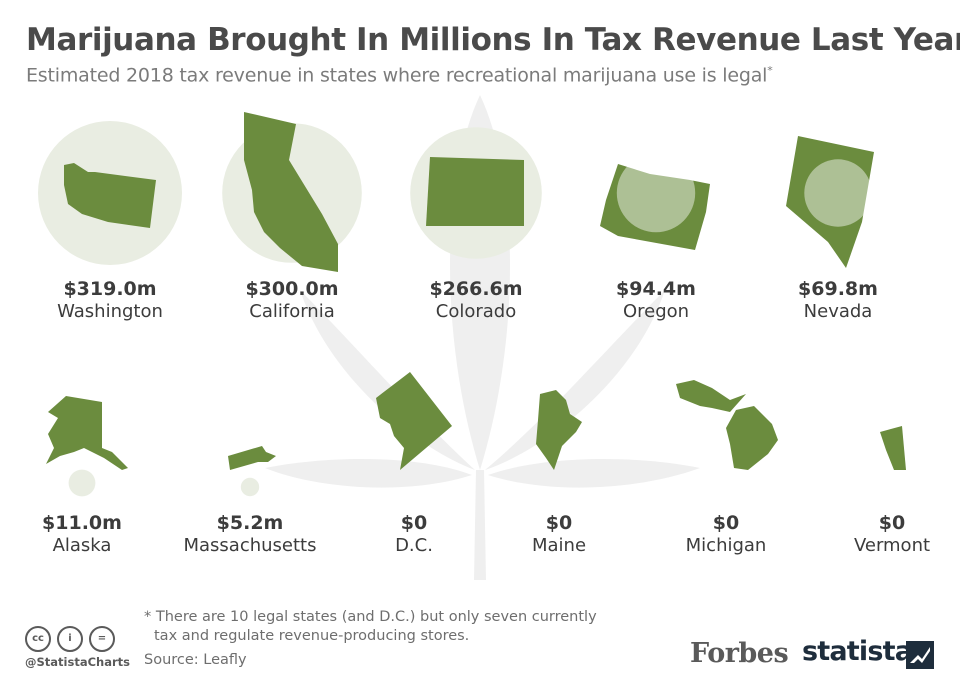 This screenshot has height=684, width=960. Describe the element at coordinates (414, 545) in the screenshot. I see `state-label: D.C.` at that location.